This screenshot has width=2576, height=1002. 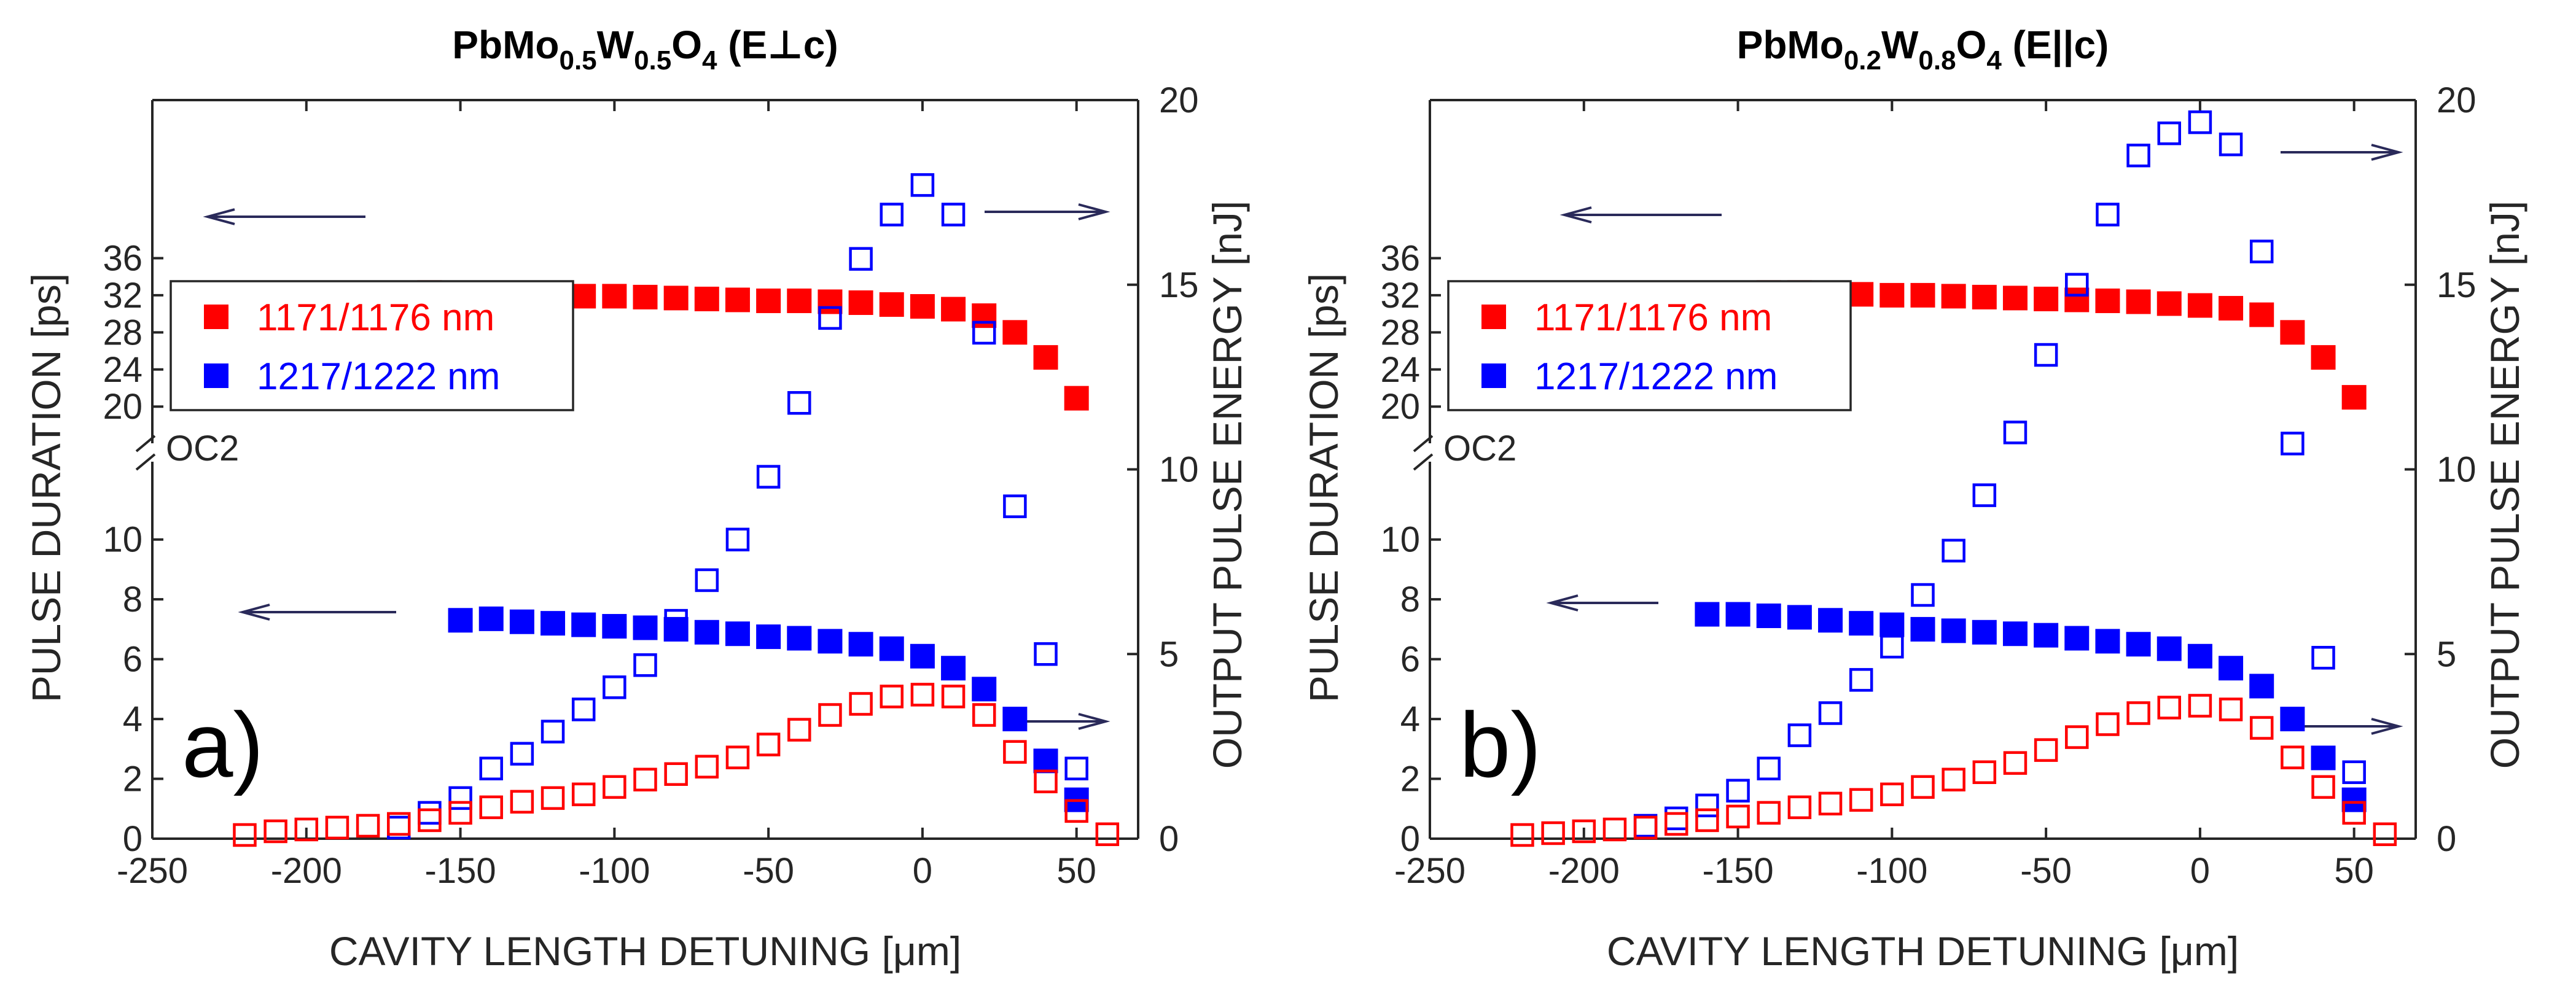 I want to click on y-tick-label-left: 36, so click(x=122, y=258).